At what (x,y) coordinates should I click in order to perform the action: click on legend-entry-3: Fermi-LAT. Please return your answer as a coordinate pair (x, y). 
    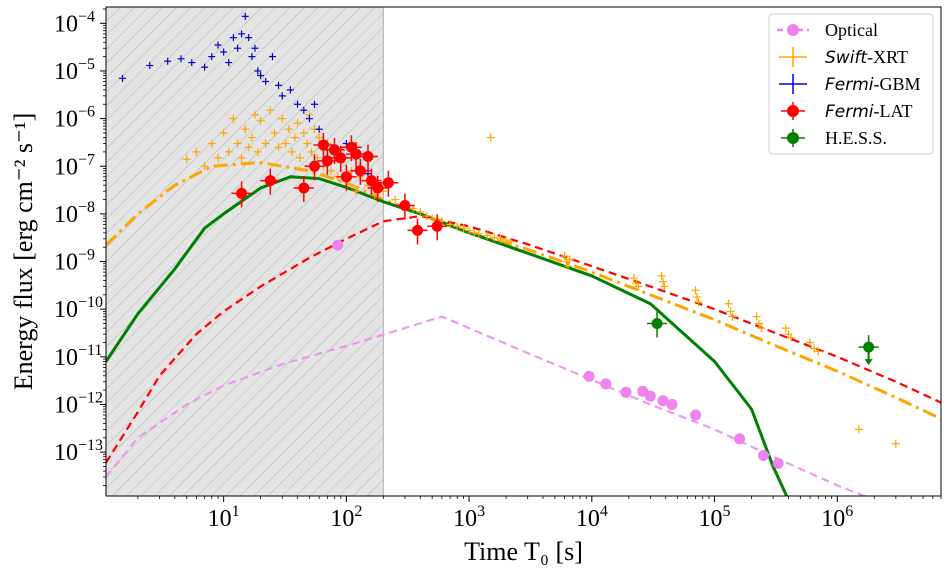
    Looking at the image, I should click on (847, 111).